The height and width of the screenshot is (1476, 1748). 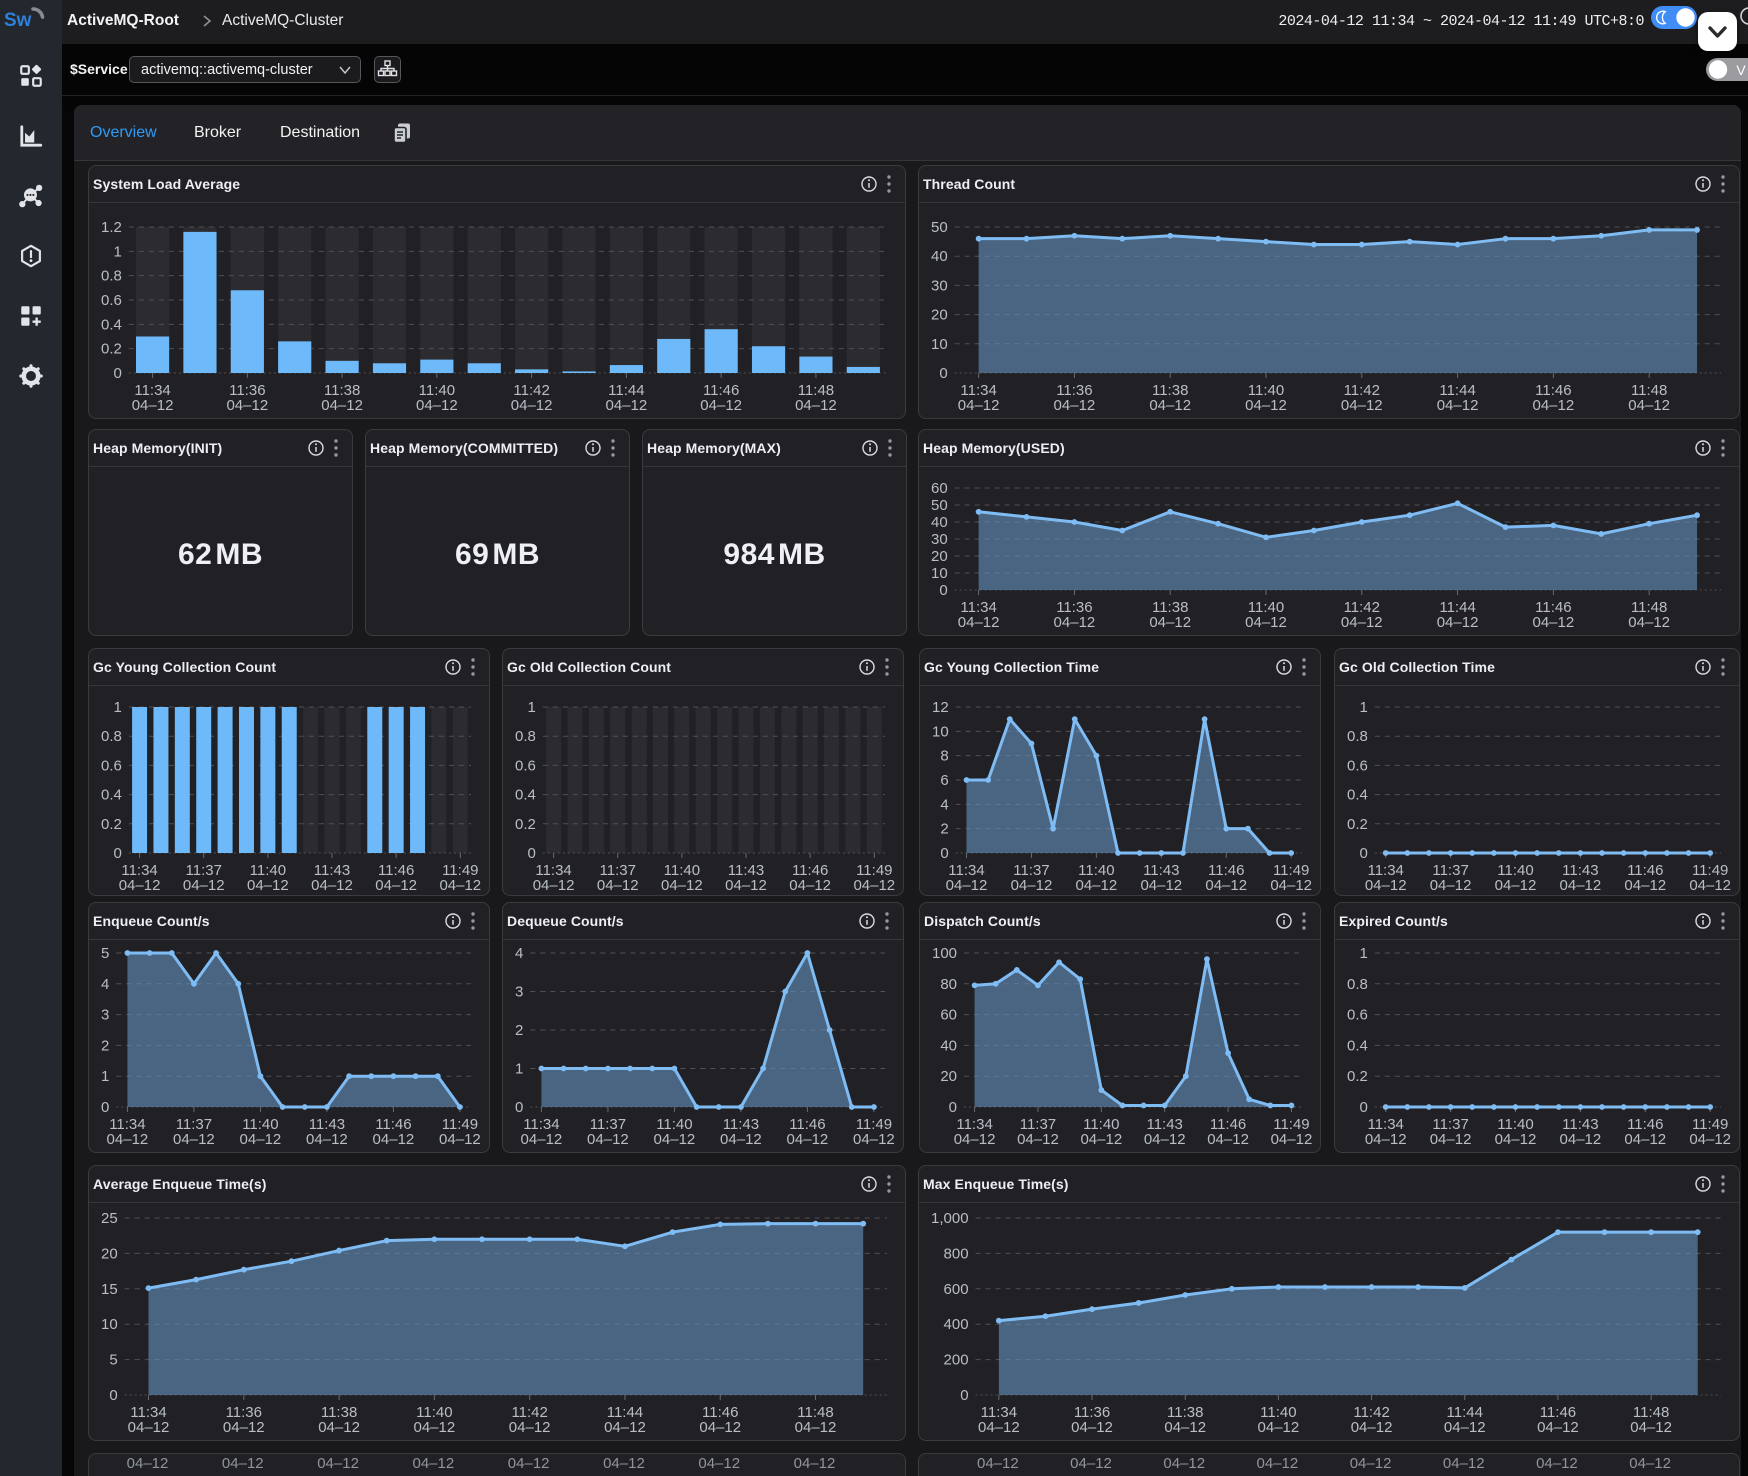 I want to click on svg-text: 11:36, so click(x=244, y=1412).